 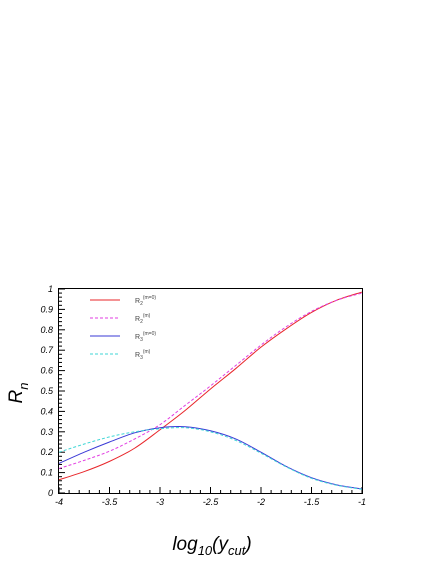 I want to click on legend: R2(m=0)R2(m)R3(m=0)R3(m), so click(x=123, y=328).